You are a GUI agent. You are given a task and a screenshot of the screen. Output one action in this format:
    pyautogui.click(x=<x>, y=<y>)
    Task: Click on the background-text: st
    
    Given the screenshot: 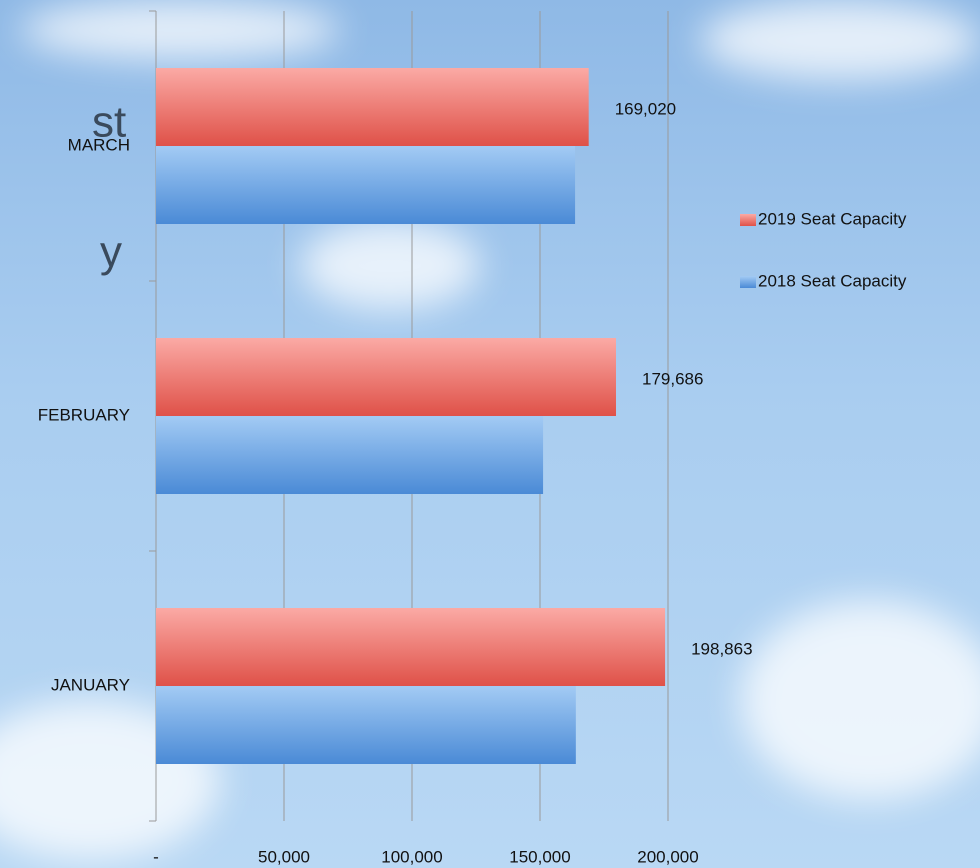 What is the action you would take?
    pyautogui.click(x=109, y=122)
    